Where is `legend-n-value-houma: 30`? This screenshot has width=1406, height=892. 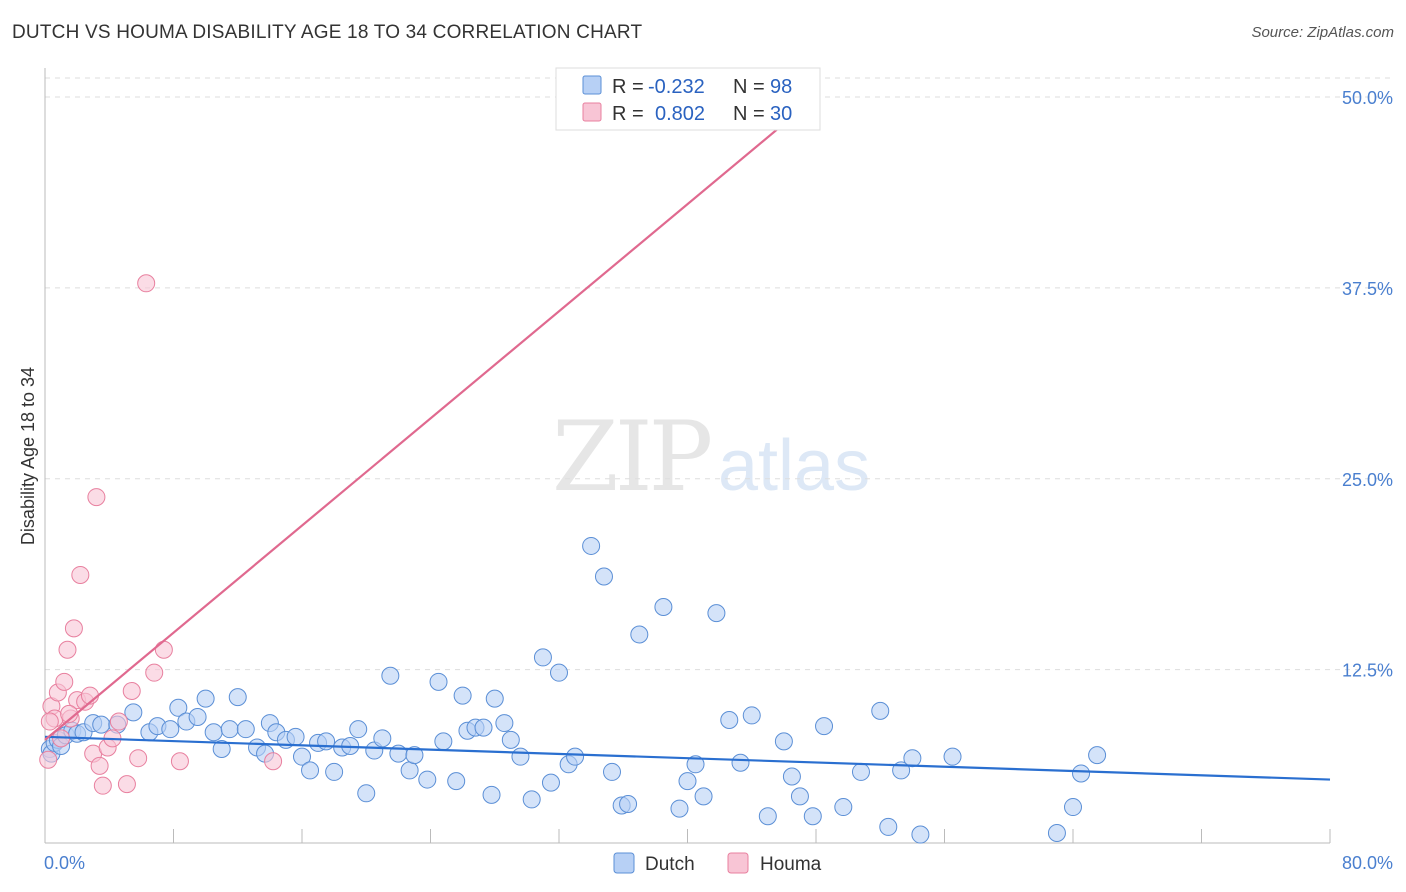
legend-n-value-houma: 30 is located at coordinates (781, 114).